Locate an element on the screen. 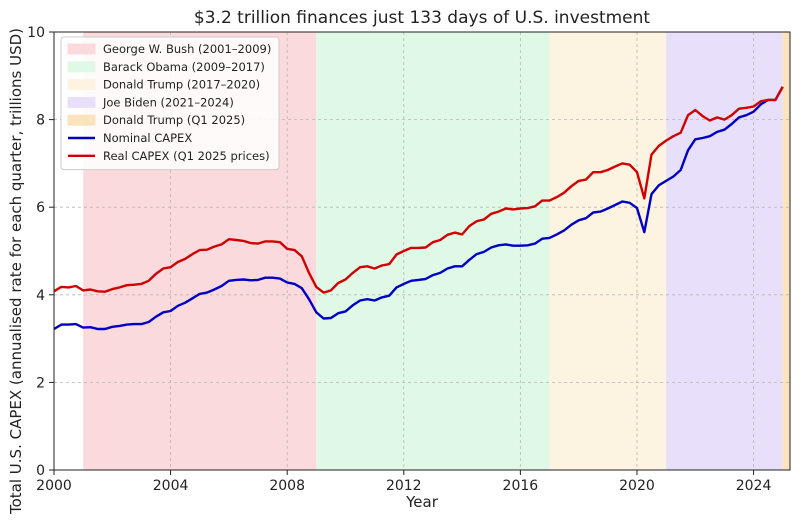 Image resolution: width=800 pixels, height=520 pixels. y-tick-label: 4 is located at coordinates (40, 296).